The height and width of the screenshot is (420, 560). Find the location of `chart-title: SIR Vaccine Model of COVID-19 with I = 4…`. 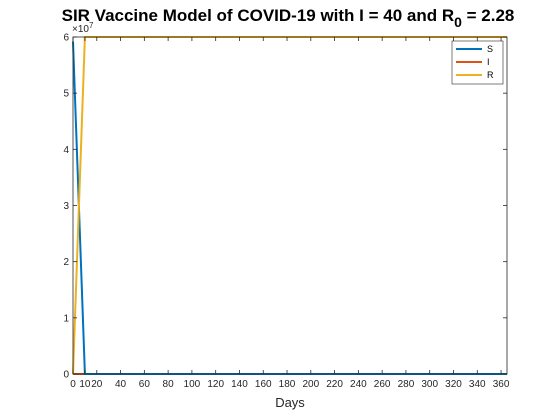

chart-title: SIR Vaccine Model of COVID-19 with I = 4… is located at coordinates (288, 18).